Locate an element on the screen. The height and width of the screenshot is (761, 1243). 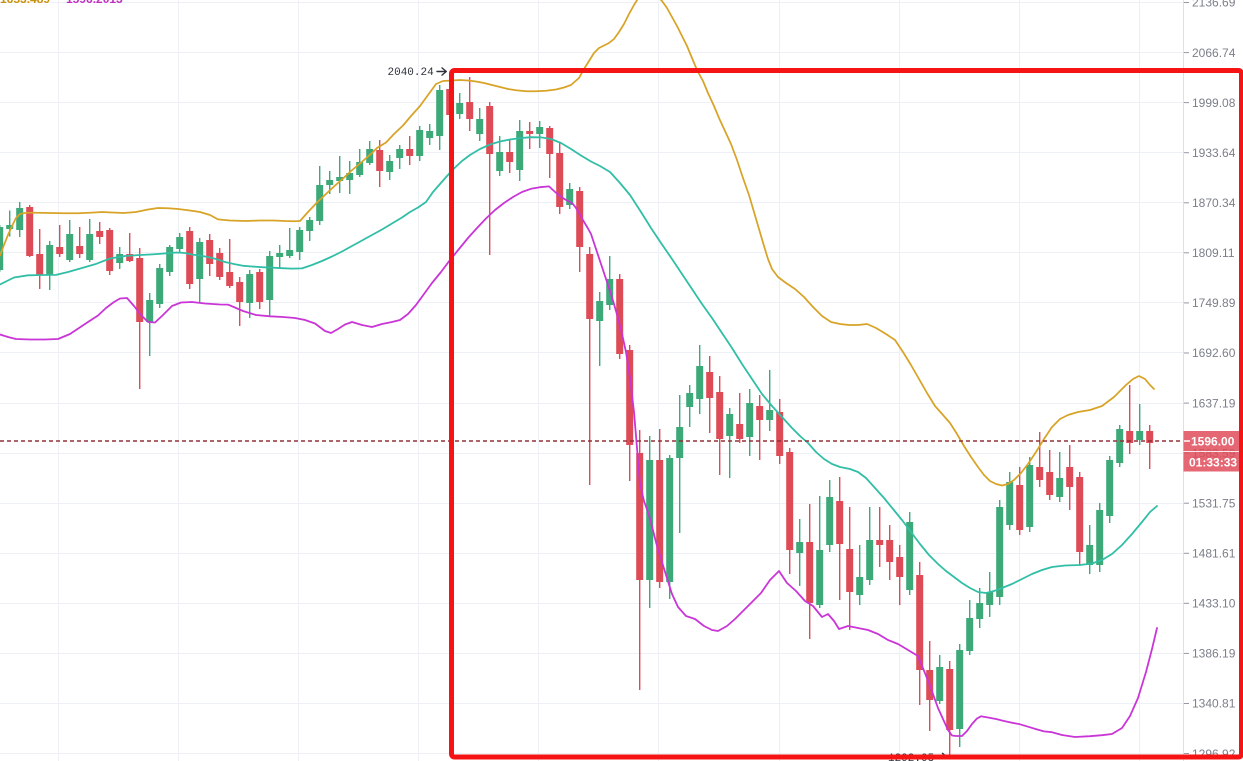
svg-text: 1481.61 is located at coordinates (1214, 554).